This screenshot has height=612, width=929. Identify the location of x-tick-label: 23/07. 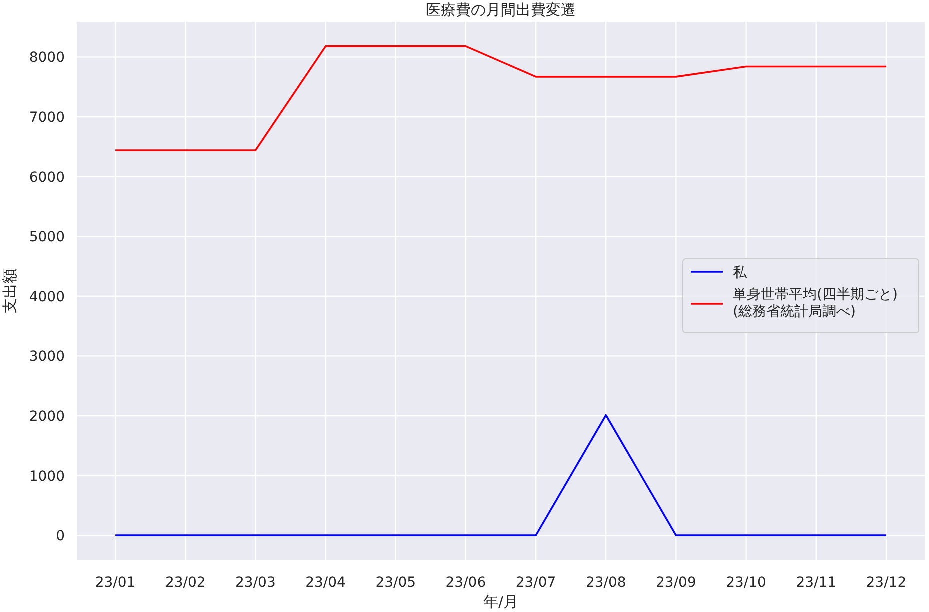
(536, 583).